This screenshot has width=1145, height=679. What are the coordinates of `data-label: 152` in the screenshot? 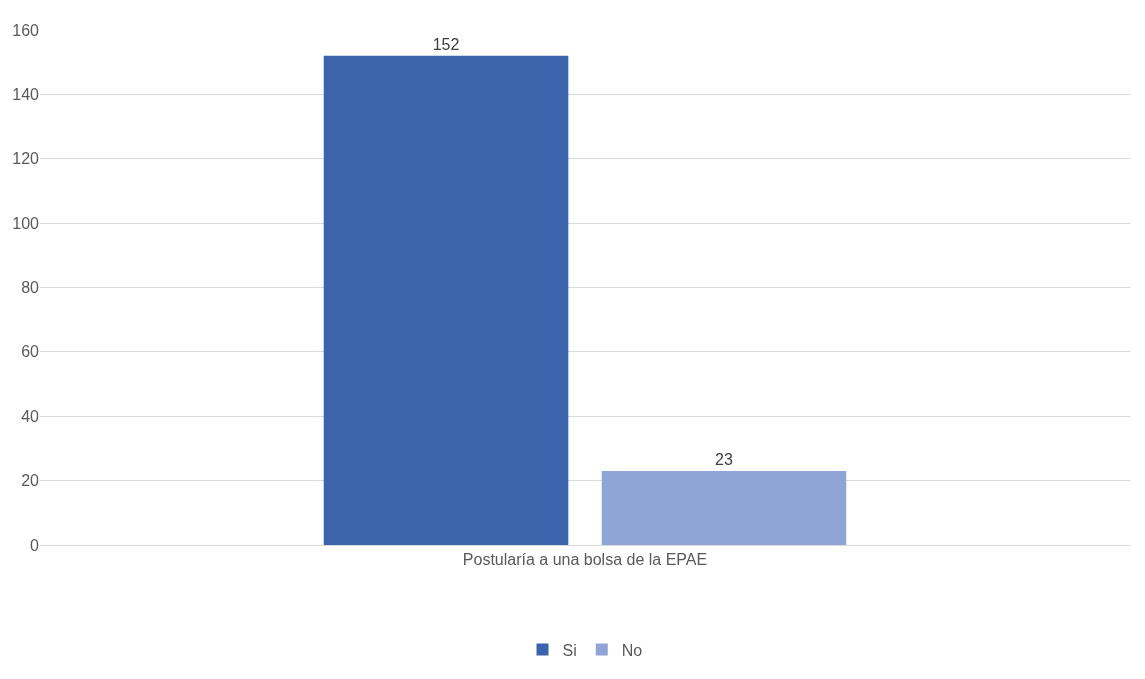 It's located at (446, 44).